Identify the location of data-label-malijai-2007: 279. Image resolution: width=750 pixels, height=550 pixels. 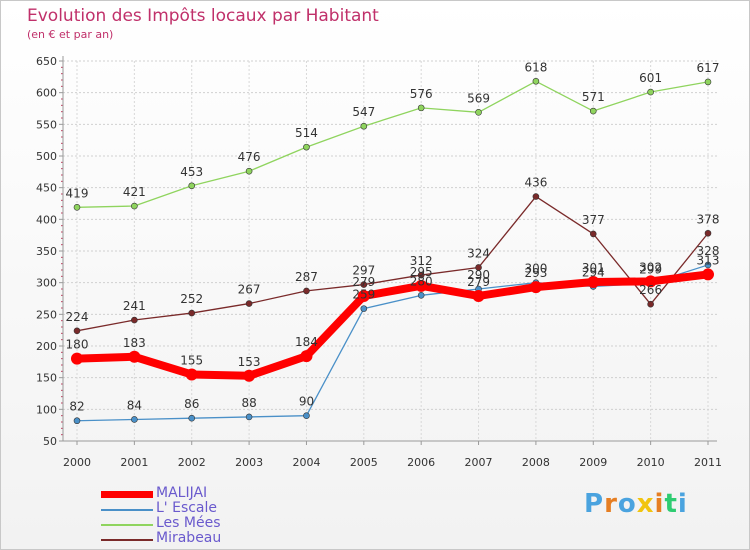
(478, 282).